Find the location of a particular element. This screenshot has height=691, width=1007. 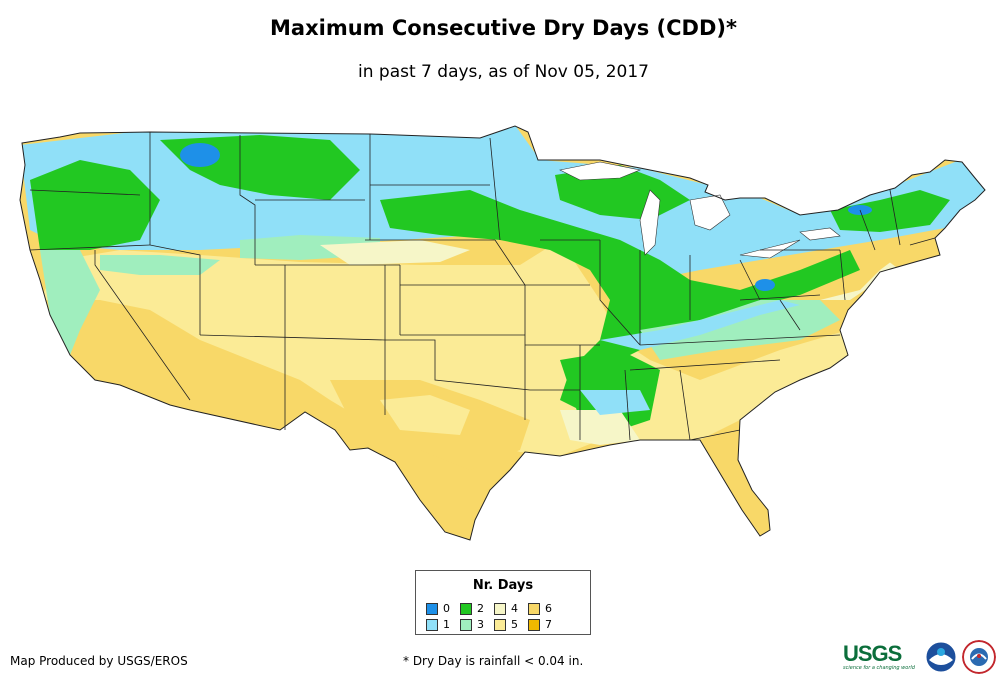

usgs-logo: USGS is located at coordinates (872, 653).